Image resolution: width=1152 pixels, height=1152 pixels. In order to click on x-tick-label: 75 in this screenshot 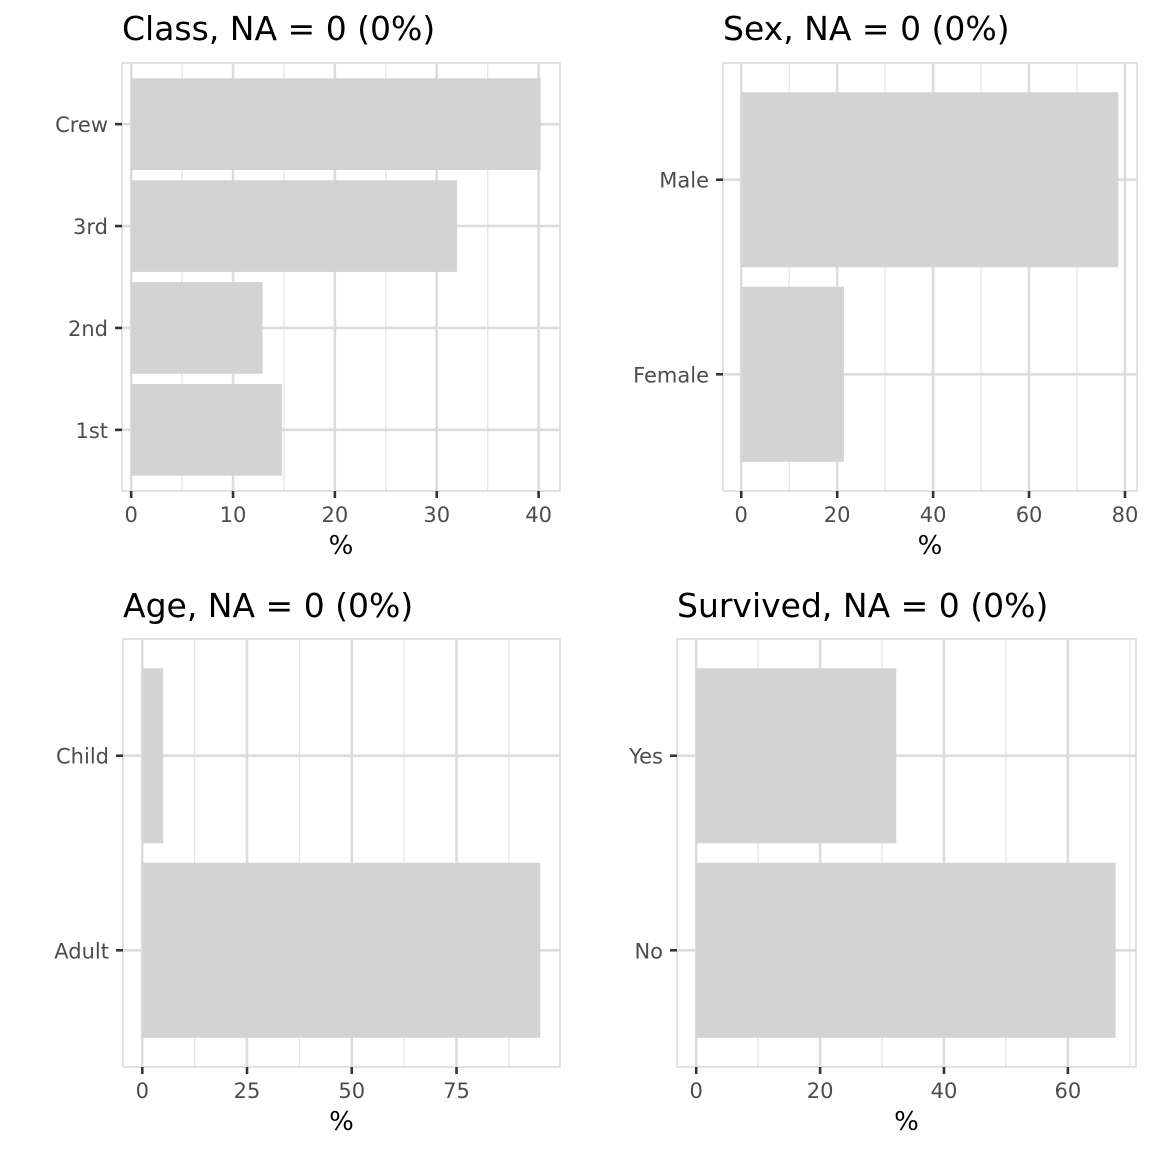, I will do `click(456, 1091)`.